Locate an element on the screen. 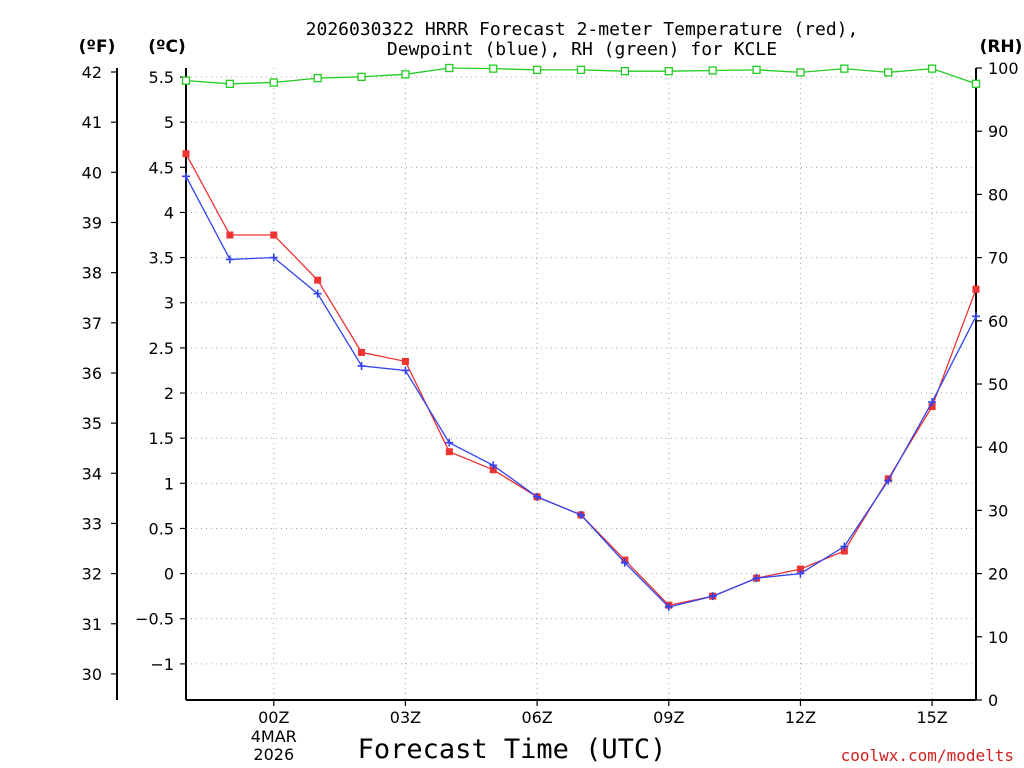  rh-tick-label: 50 is located at coordinates (998, 384).